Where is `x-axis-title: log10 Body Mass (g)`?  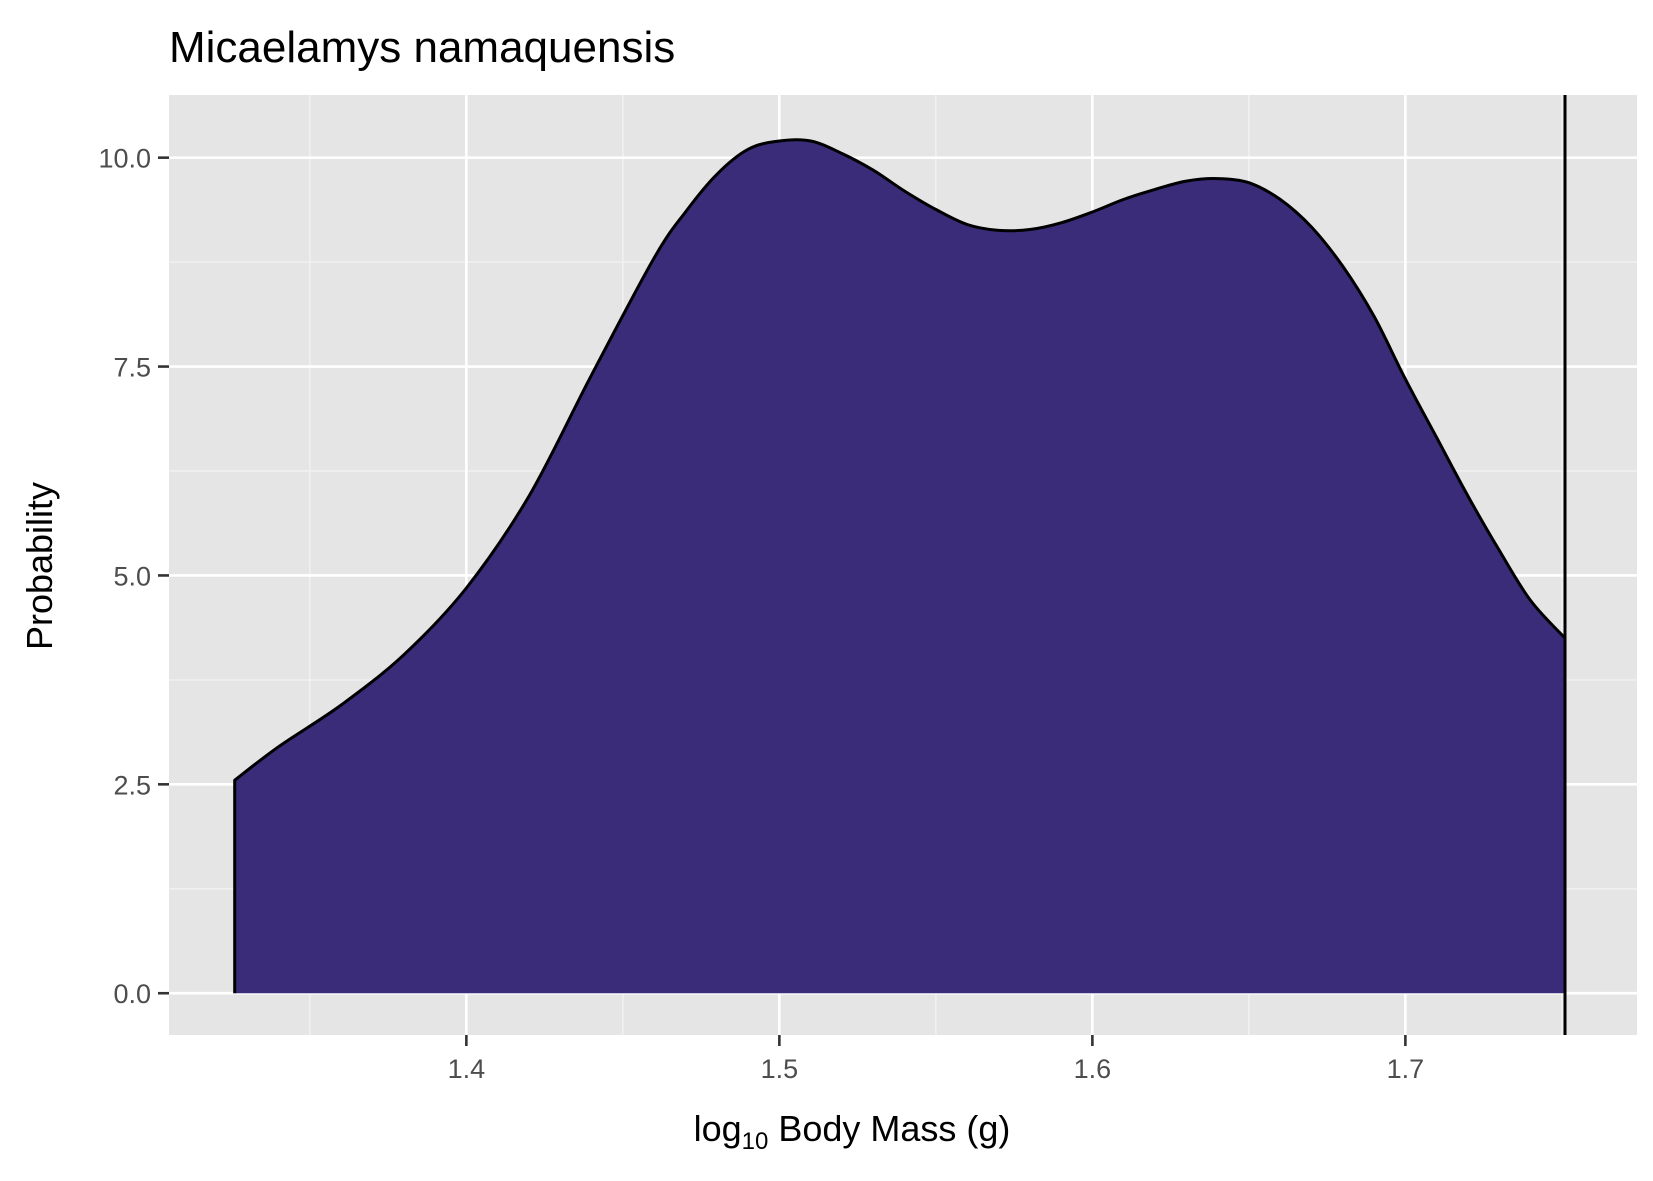
x-axis-title: log10 Body Mass (g) is located at coordinates (852, 1131).